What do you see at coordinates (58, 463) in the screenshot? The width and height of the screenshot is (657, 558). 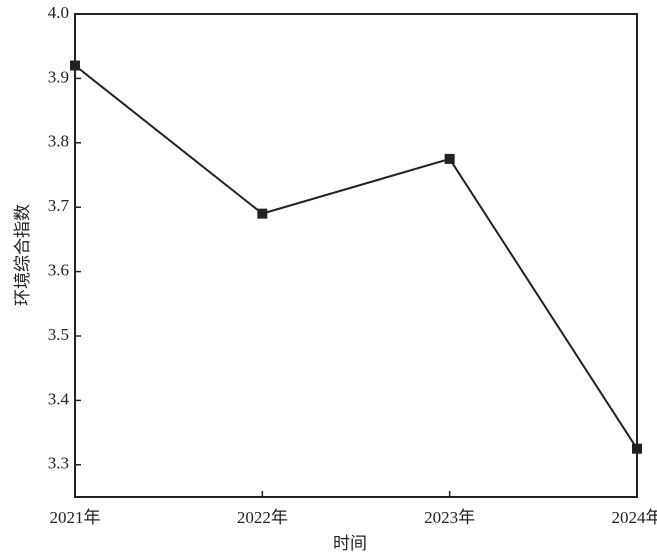 I see `y-tick-label: 3.3` at bounding box center [58, 463].